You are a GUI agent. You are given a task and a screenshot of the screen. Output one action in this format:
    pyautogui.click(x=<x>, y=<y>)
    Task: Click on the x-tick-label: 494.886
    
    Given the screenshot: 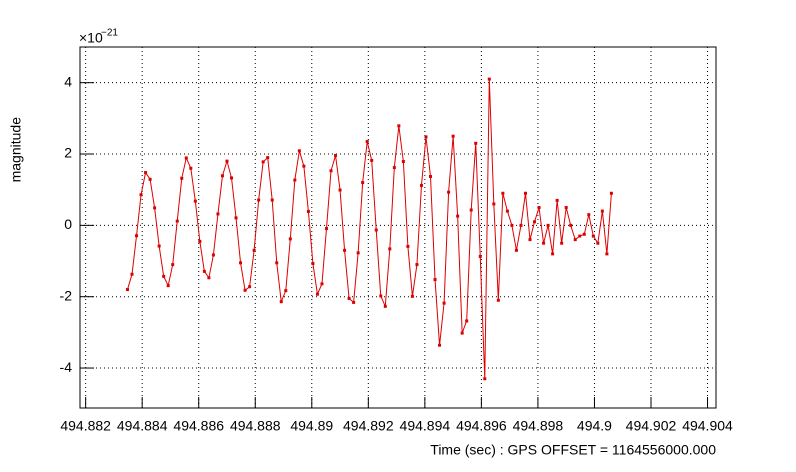 What is the action you would take?
    pyautogui.click(x=198, y=426)
    